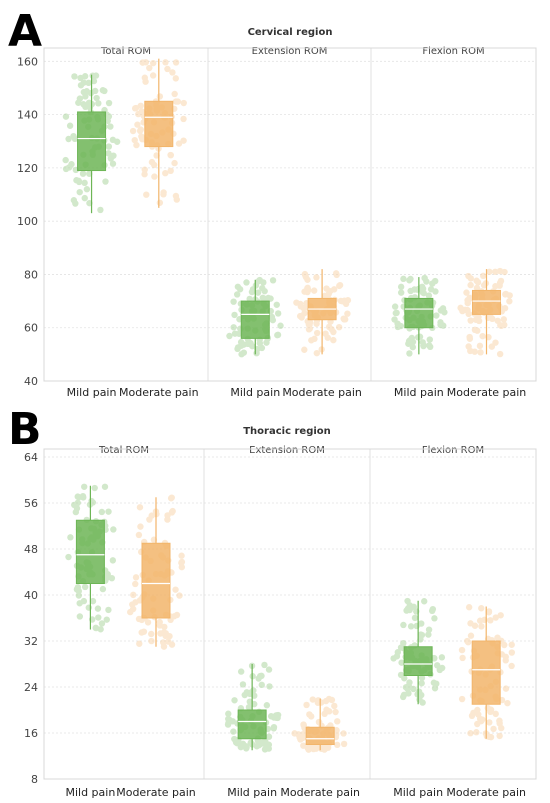  I want to click on y-tick-label: 60, so click(31, 328).